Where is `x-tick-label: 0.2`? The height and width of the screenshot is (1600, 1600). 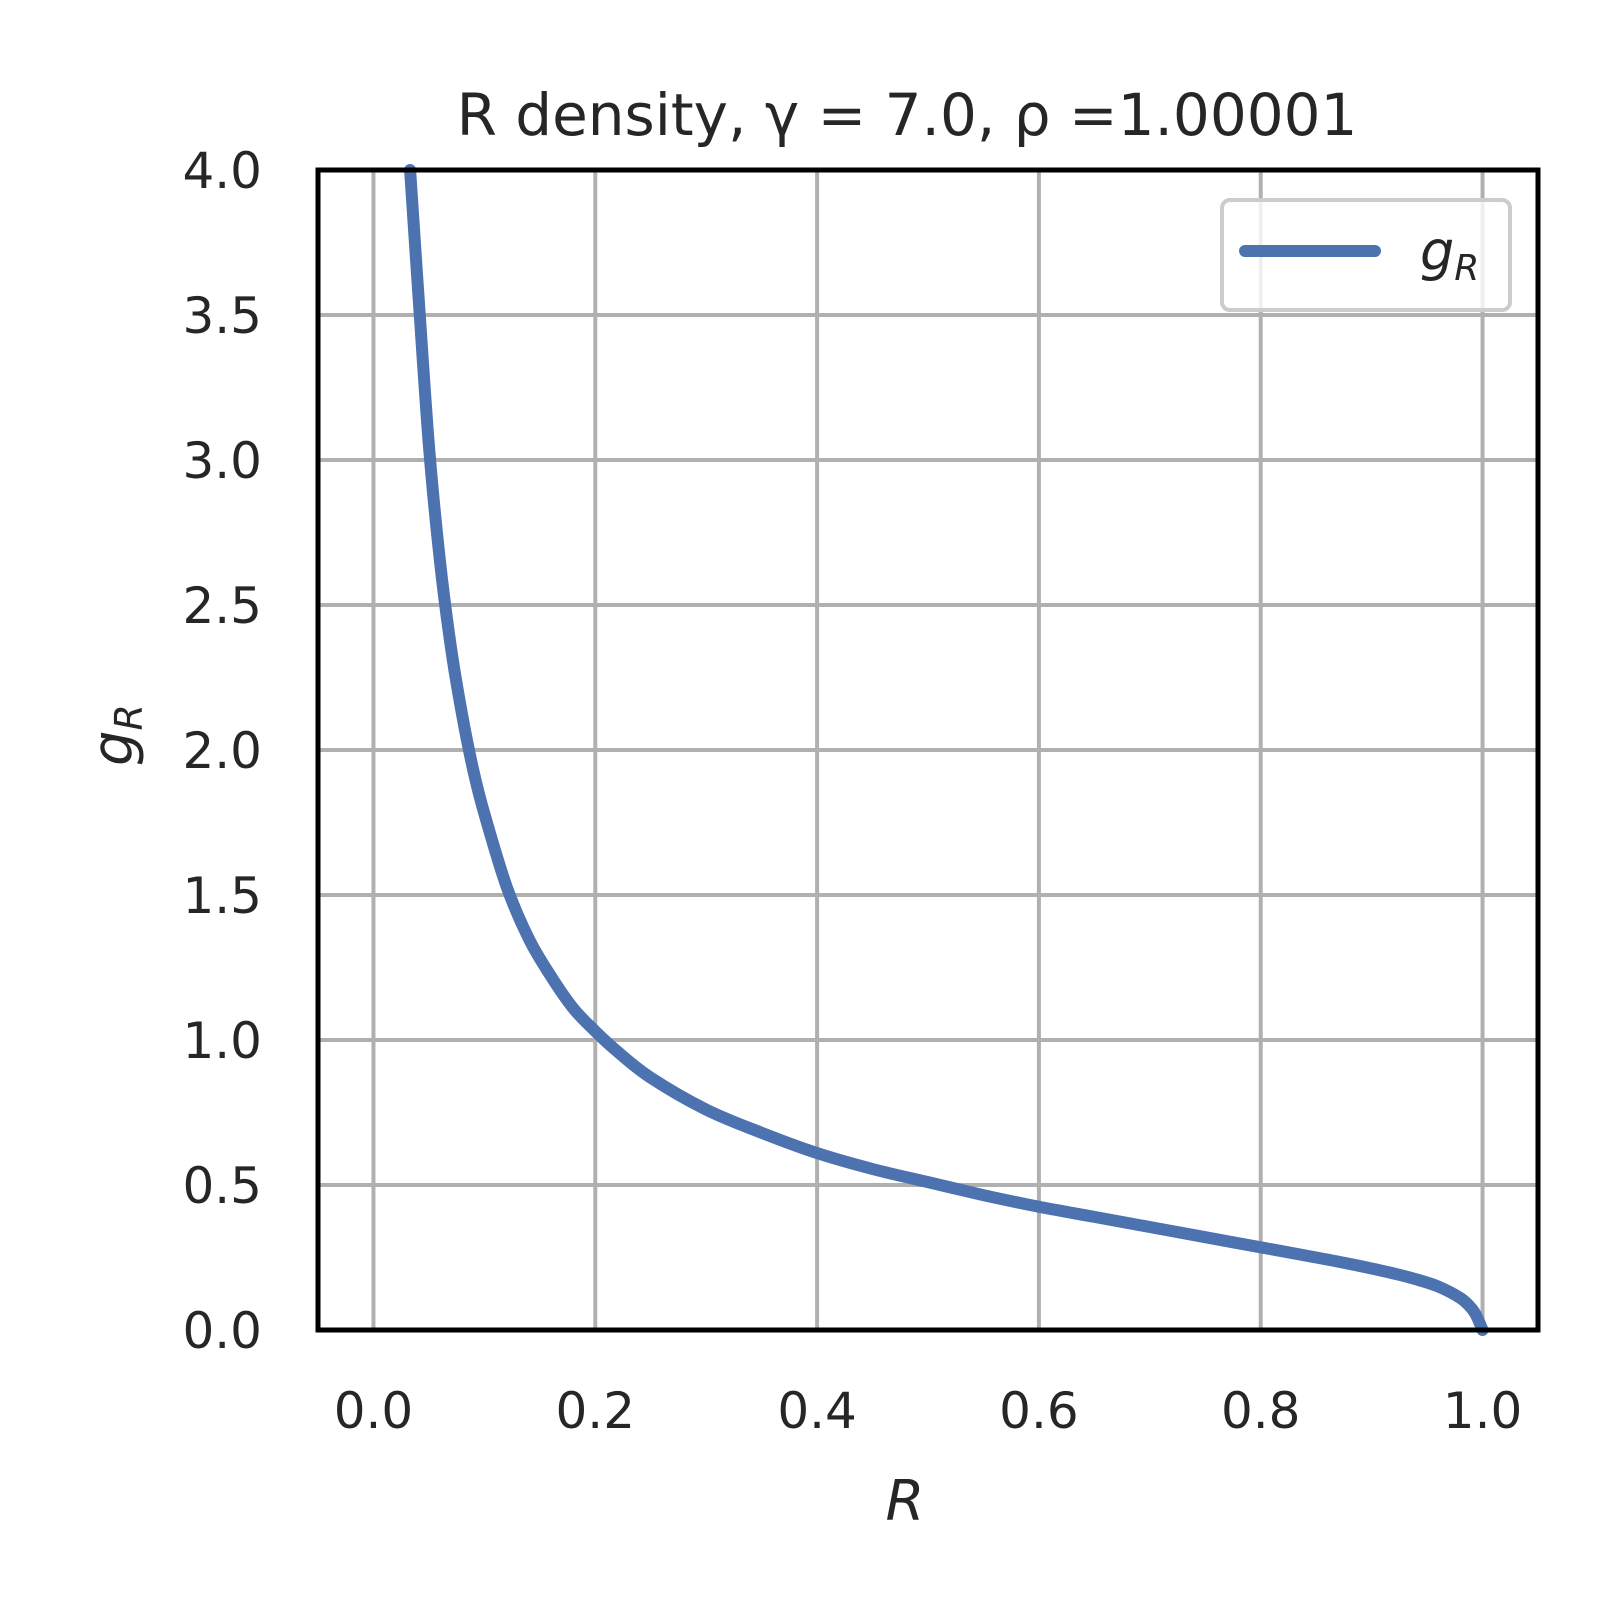 x-tick-label: 0.2 is located at coordinates (596, 1411).